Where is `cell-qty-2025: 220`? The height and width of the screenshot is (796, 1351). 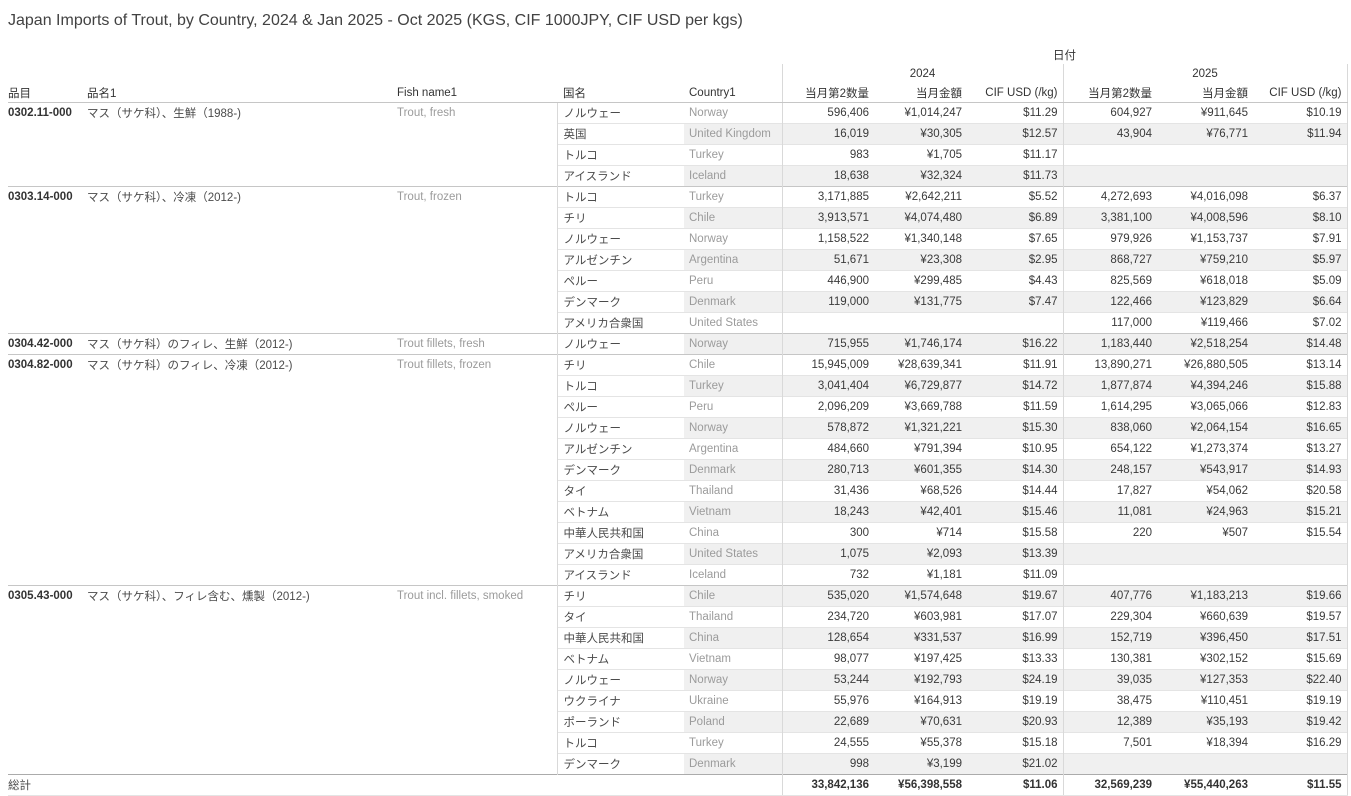
cell-qty-2025: 220 is located at coordinates (1109, 533).